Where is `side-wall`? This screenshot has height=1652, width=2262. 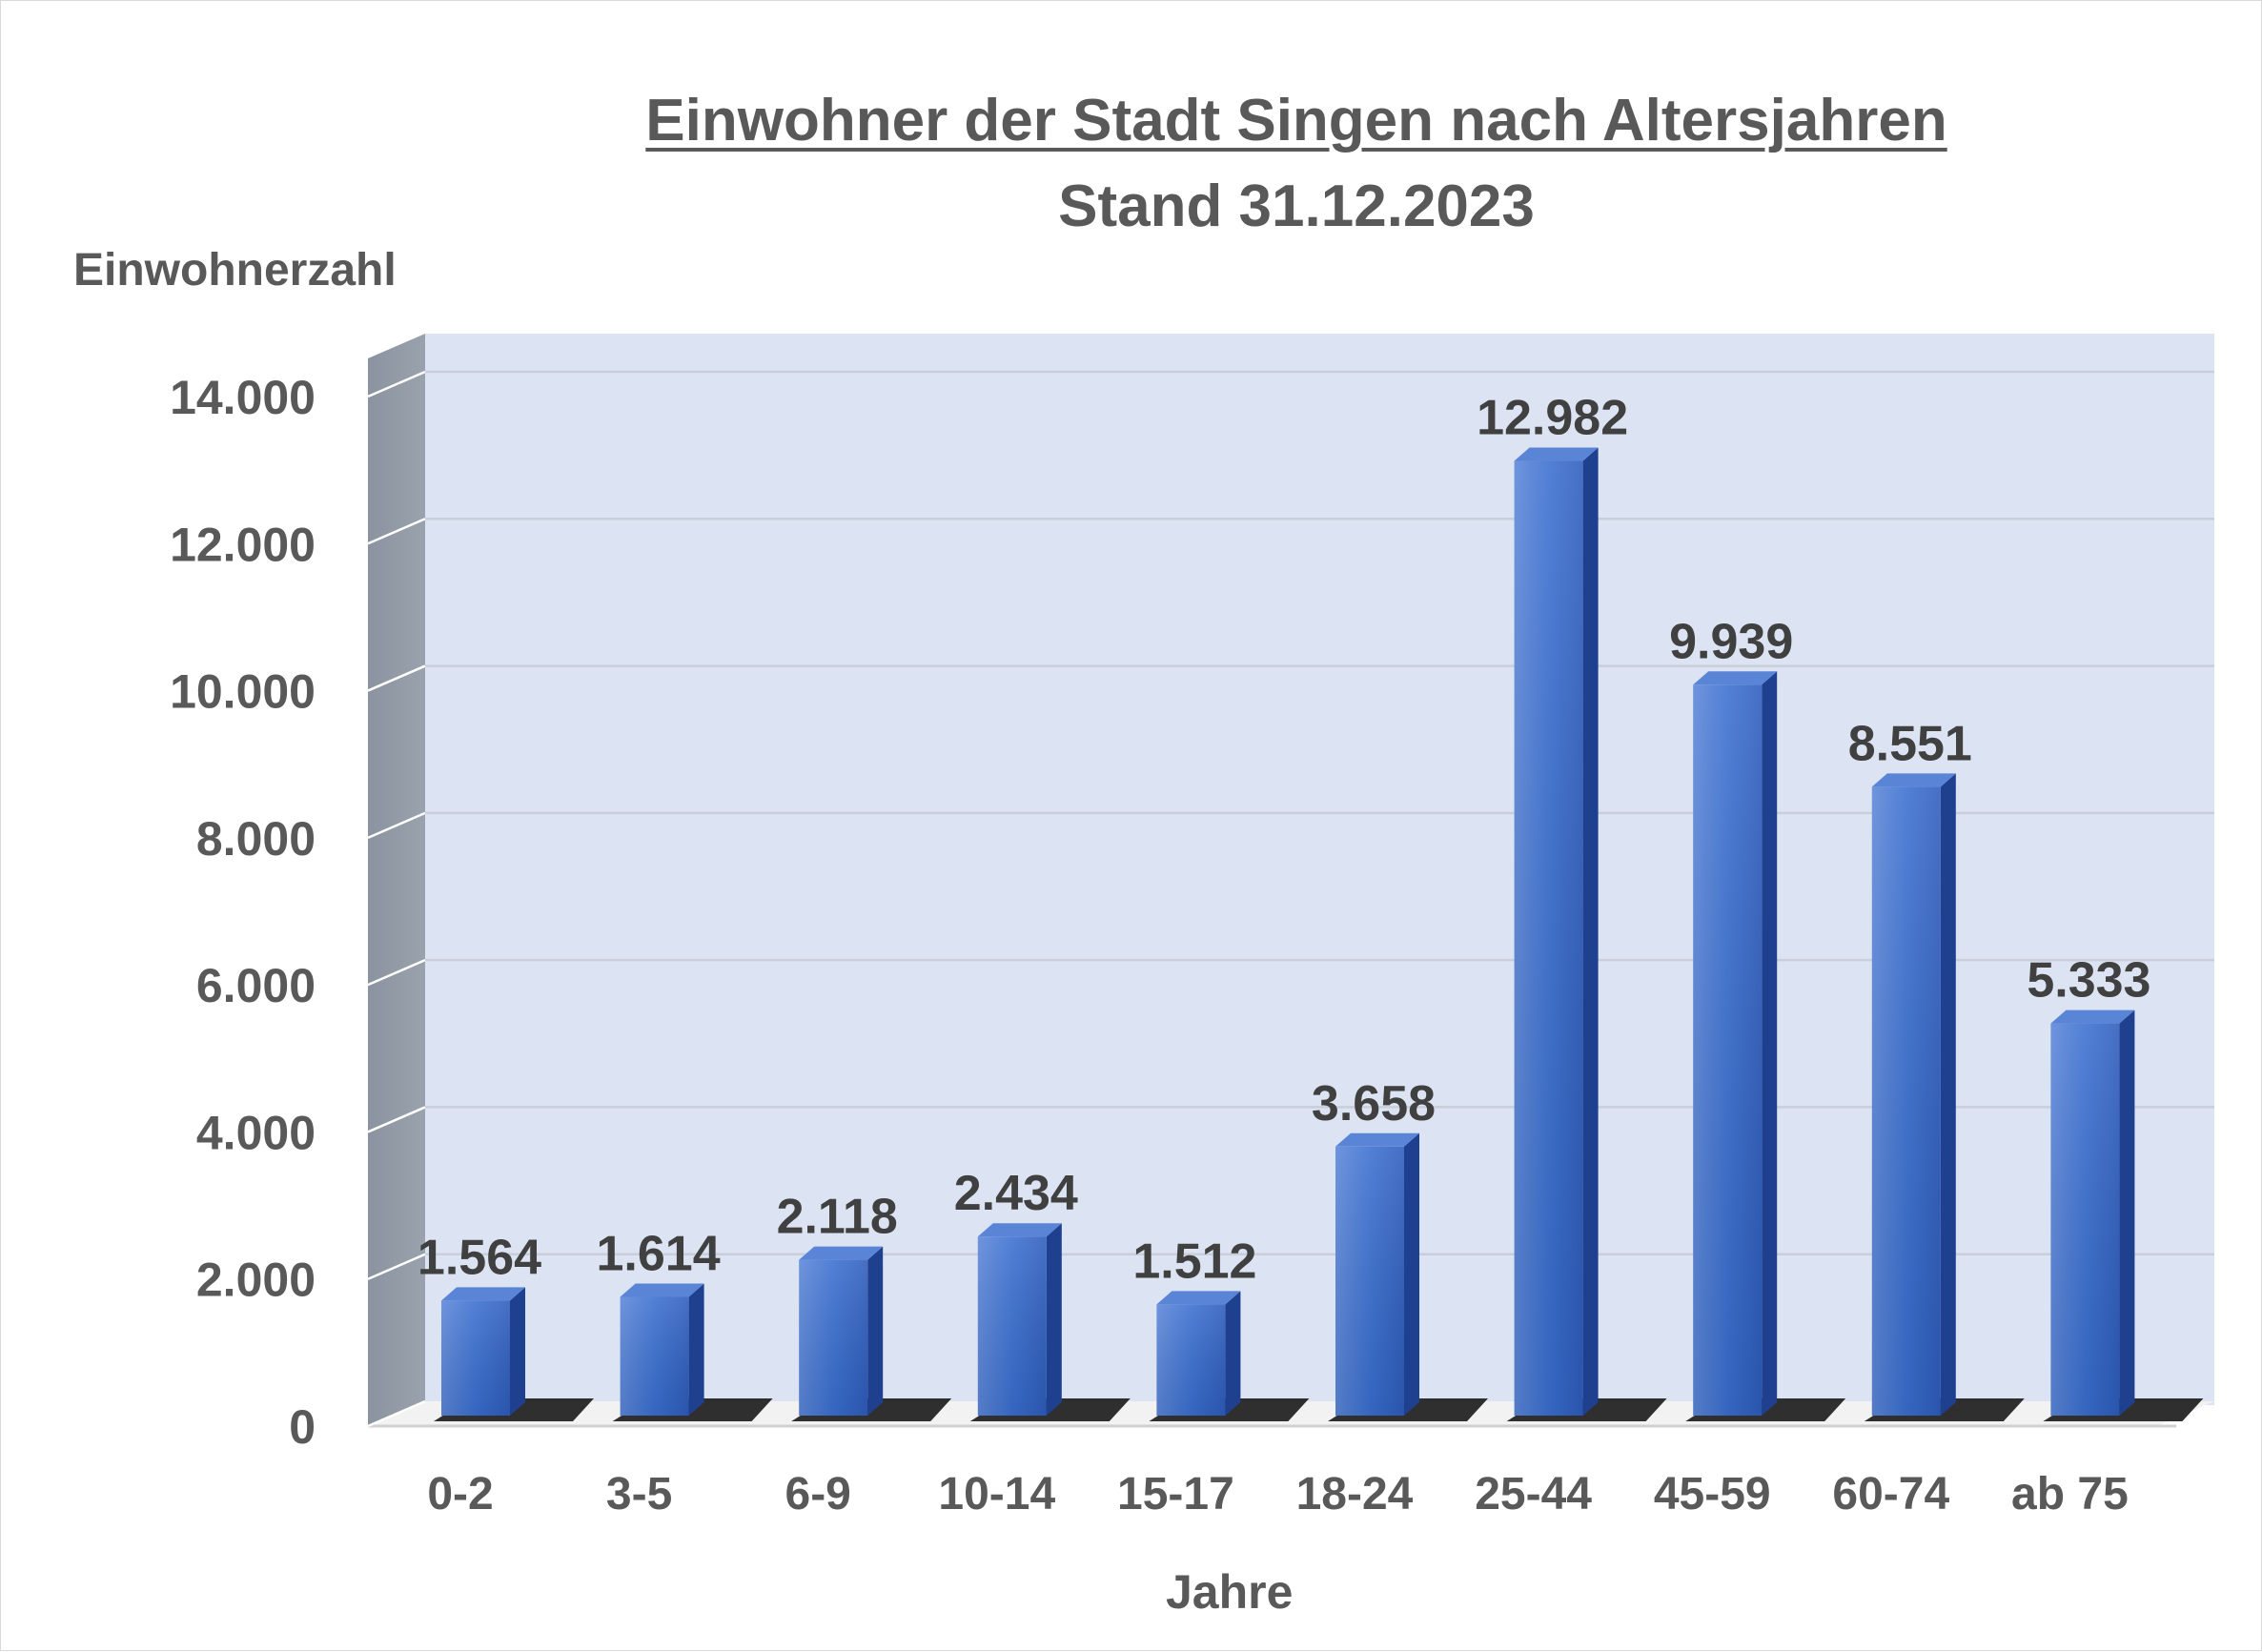 side-wall is located at coordinates (397, 880).